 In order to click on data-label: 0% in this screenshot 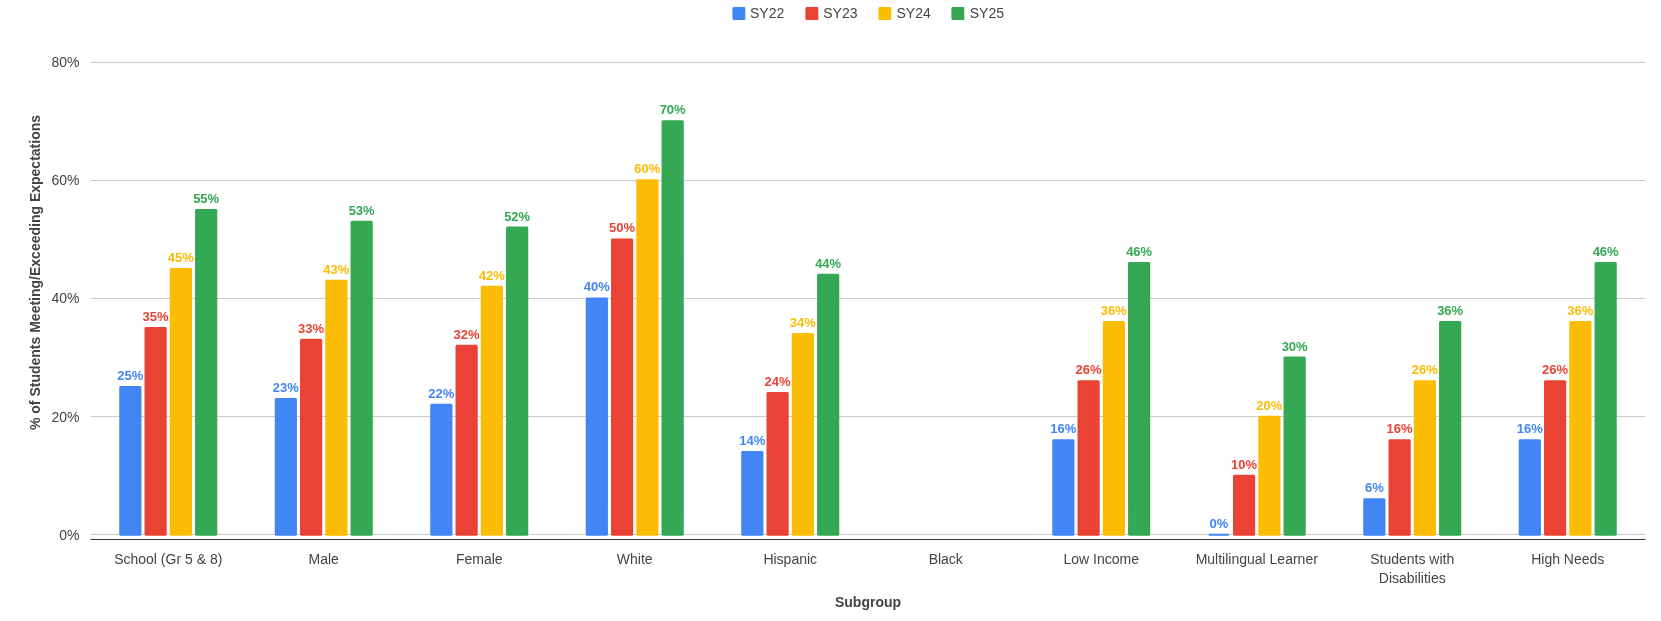, I will do `click(1219, 523)`.